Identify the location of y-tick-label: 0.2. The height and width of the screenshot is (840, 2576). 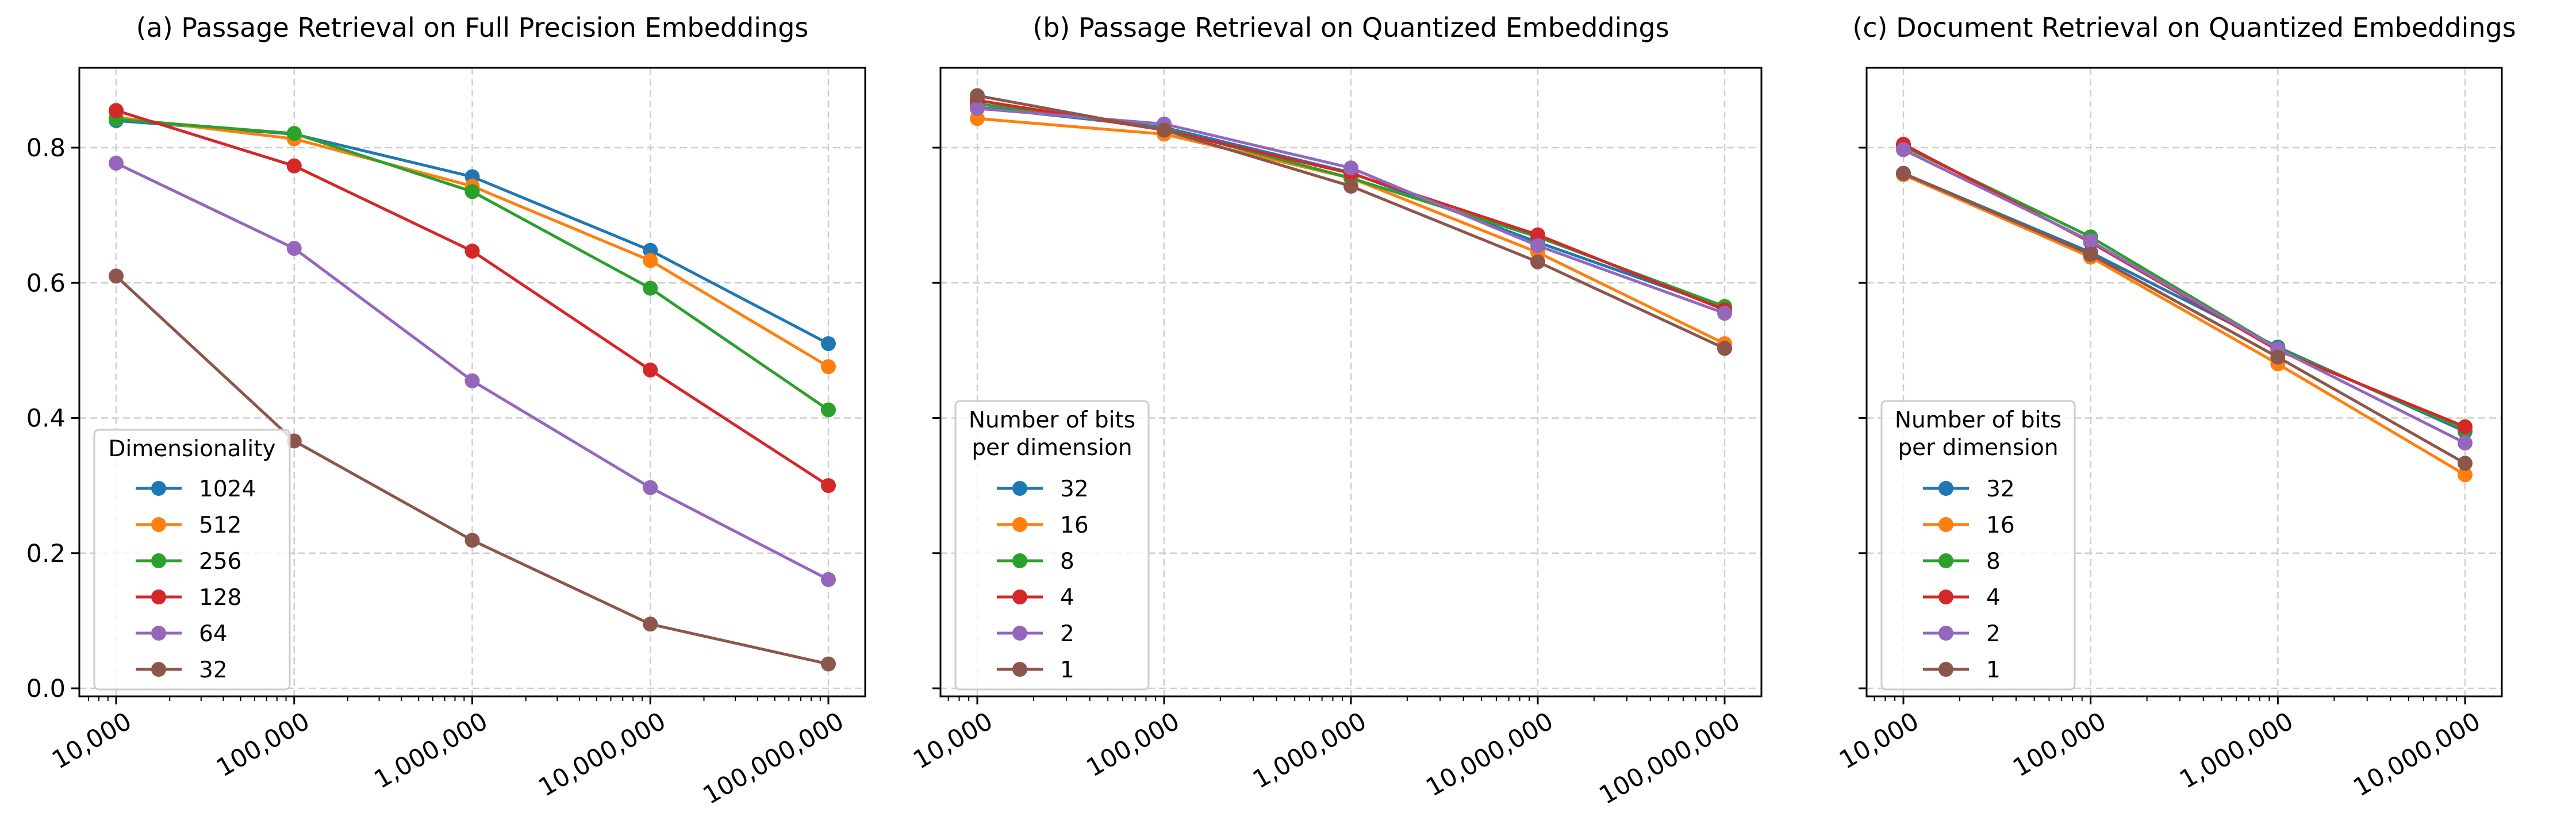
(46, 554).